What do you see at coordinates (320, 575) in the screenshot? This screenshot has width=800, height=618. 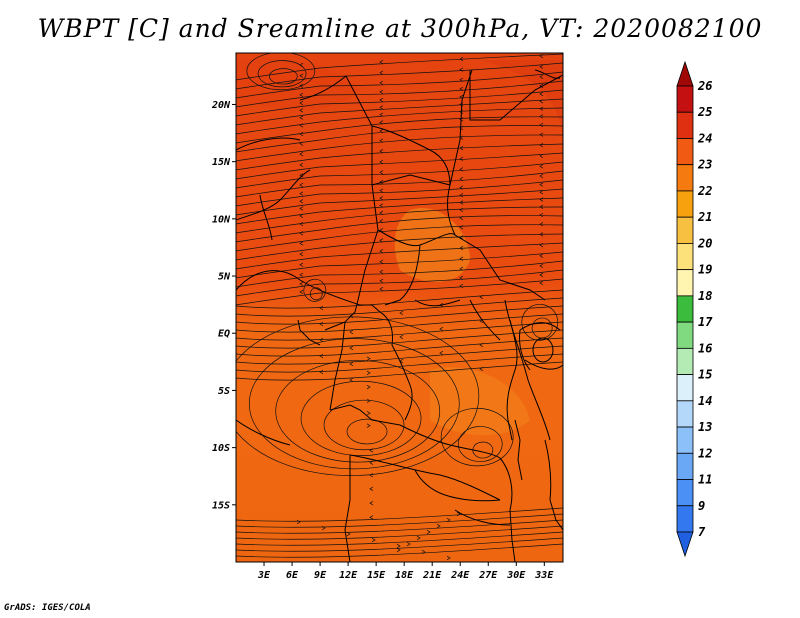 I see `lon-tick-label: 9E` at bounding box center [320, 575].